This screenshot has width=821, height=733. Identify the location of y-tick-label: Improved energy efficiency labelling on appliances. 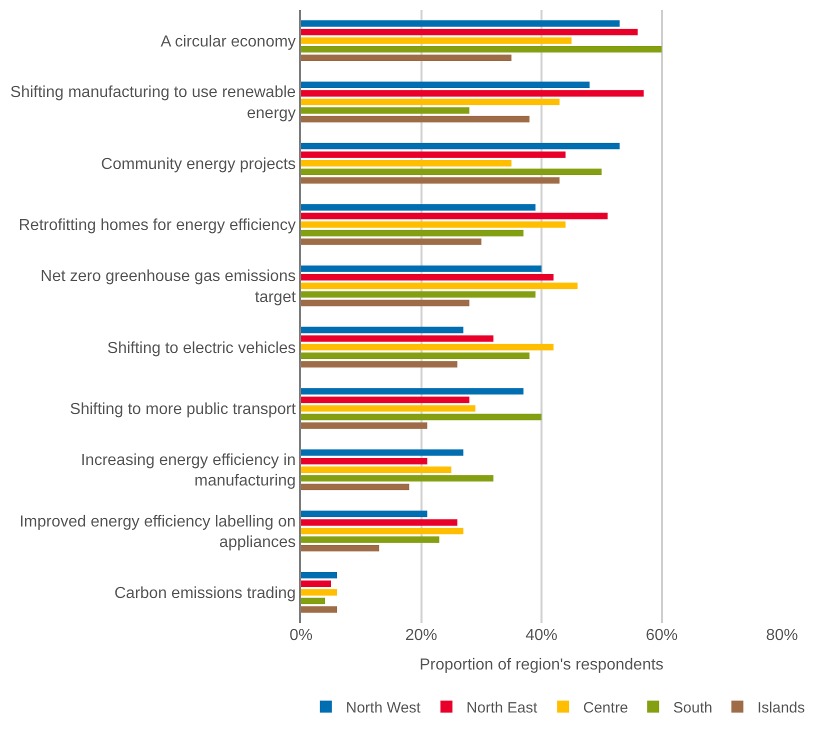
(157, 532).